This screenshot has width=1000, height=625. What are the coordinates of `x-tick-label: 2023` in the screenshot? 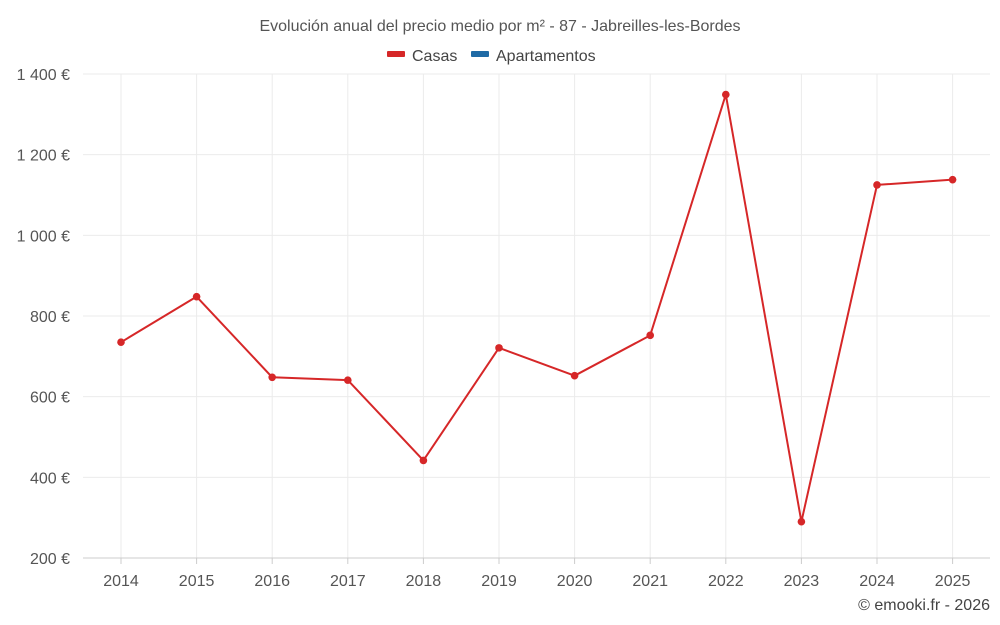 It's located at (802, 581).